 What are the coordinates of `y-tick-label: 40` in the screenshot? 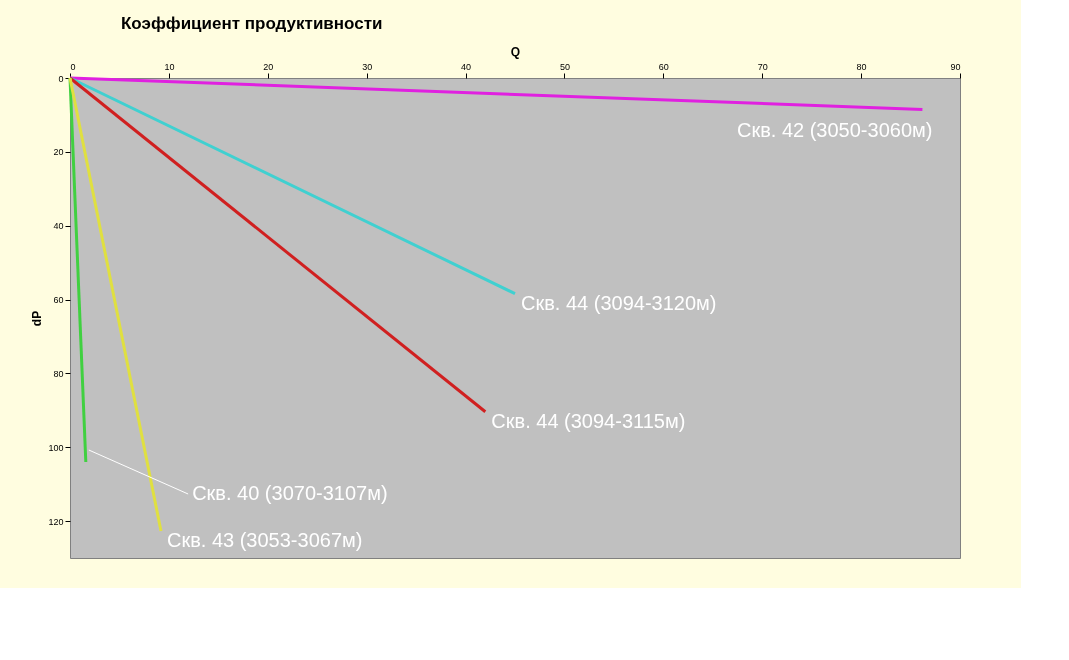 It's located at (58, 226).